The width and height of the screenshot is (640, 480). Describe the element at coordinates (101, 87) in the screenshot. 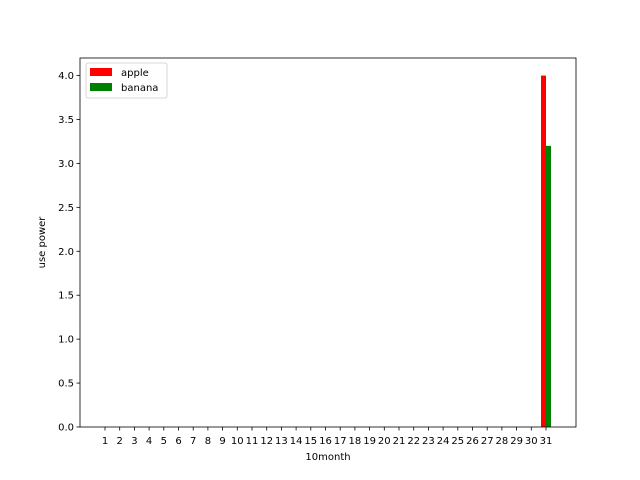

I see `legend-swatch-banana` at that location.